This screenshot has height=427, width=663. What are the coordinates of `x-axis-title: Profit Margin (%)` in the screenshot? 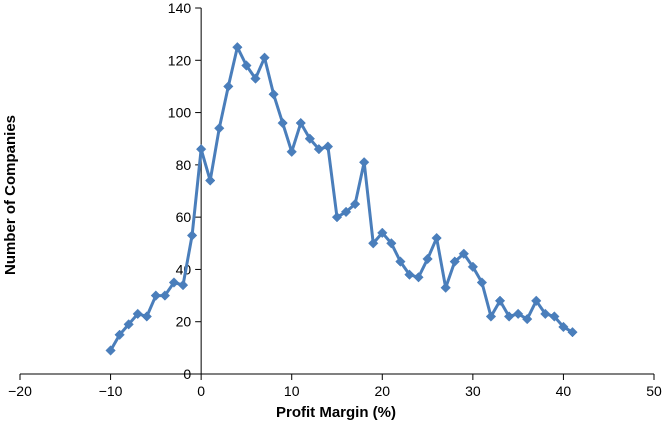 It's located at (336, 412).